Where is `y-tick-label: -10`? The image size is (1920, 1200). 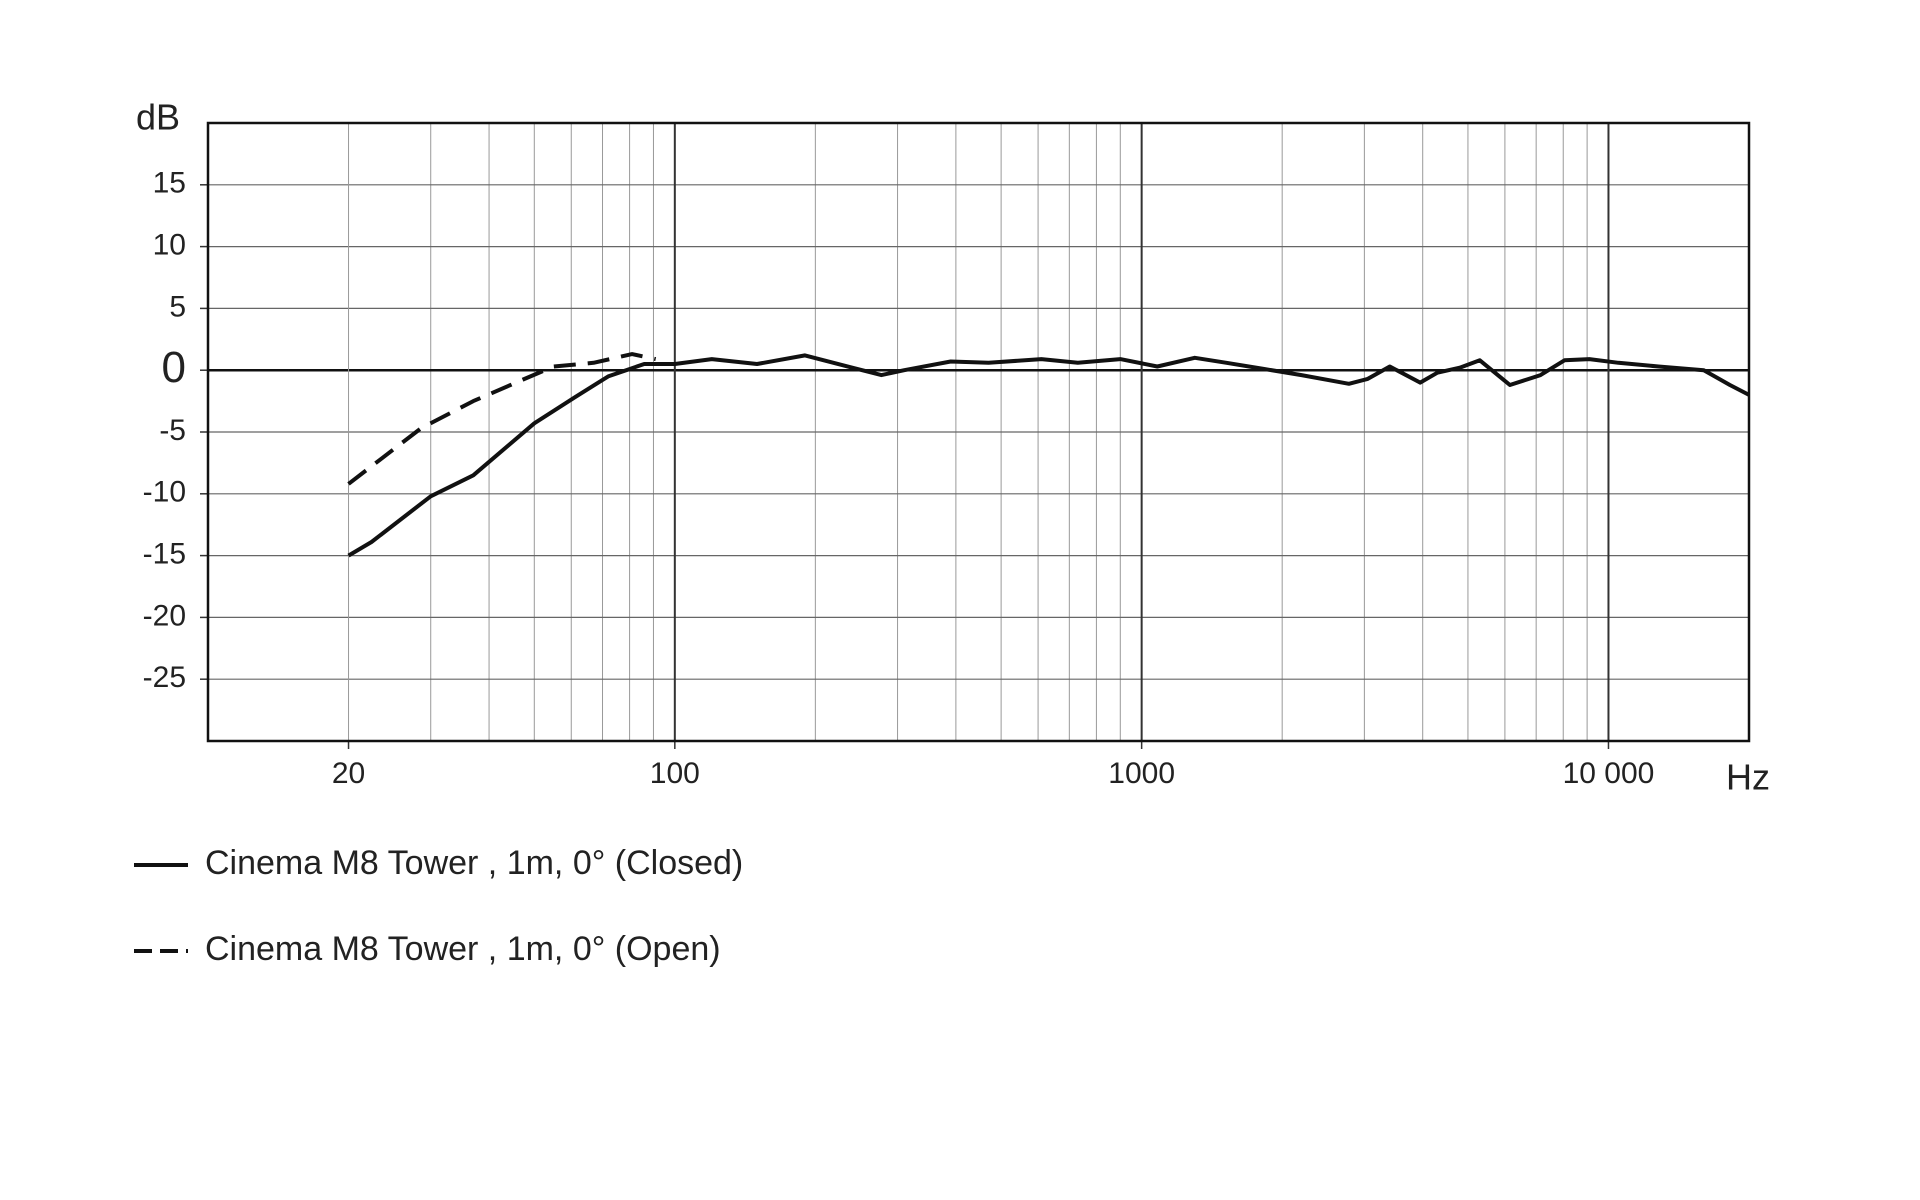 y-tick-label: -10 is located at coordinates (164, 492).